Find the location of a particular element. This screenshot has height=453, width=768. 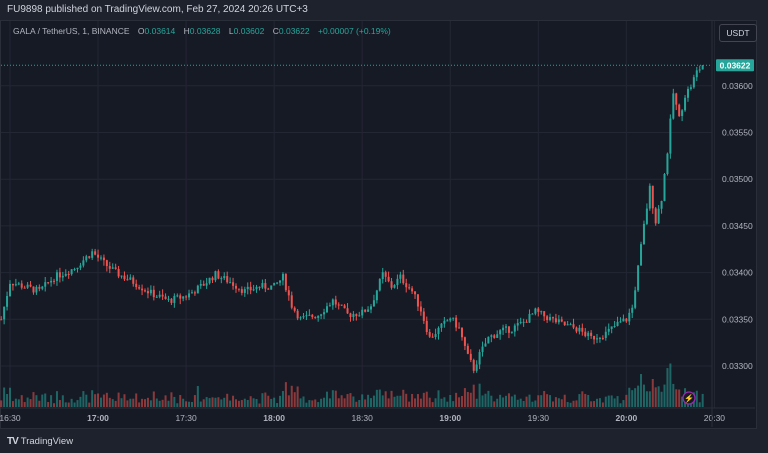

price-tick-label: 0.03550 is located at coordinates (737, 133).